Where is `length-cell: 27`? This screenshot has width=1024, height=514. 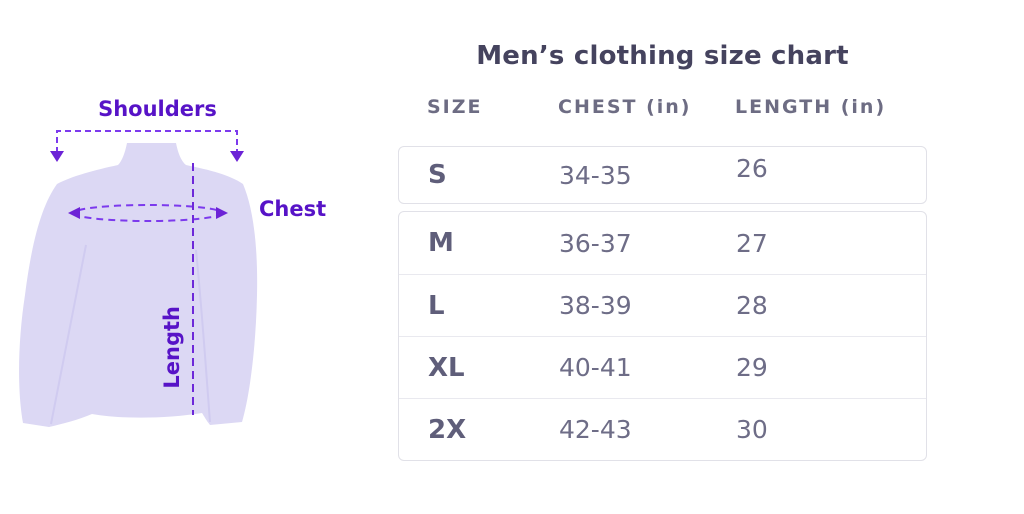
length-cell: 27 is located at coordinates (752, 243).